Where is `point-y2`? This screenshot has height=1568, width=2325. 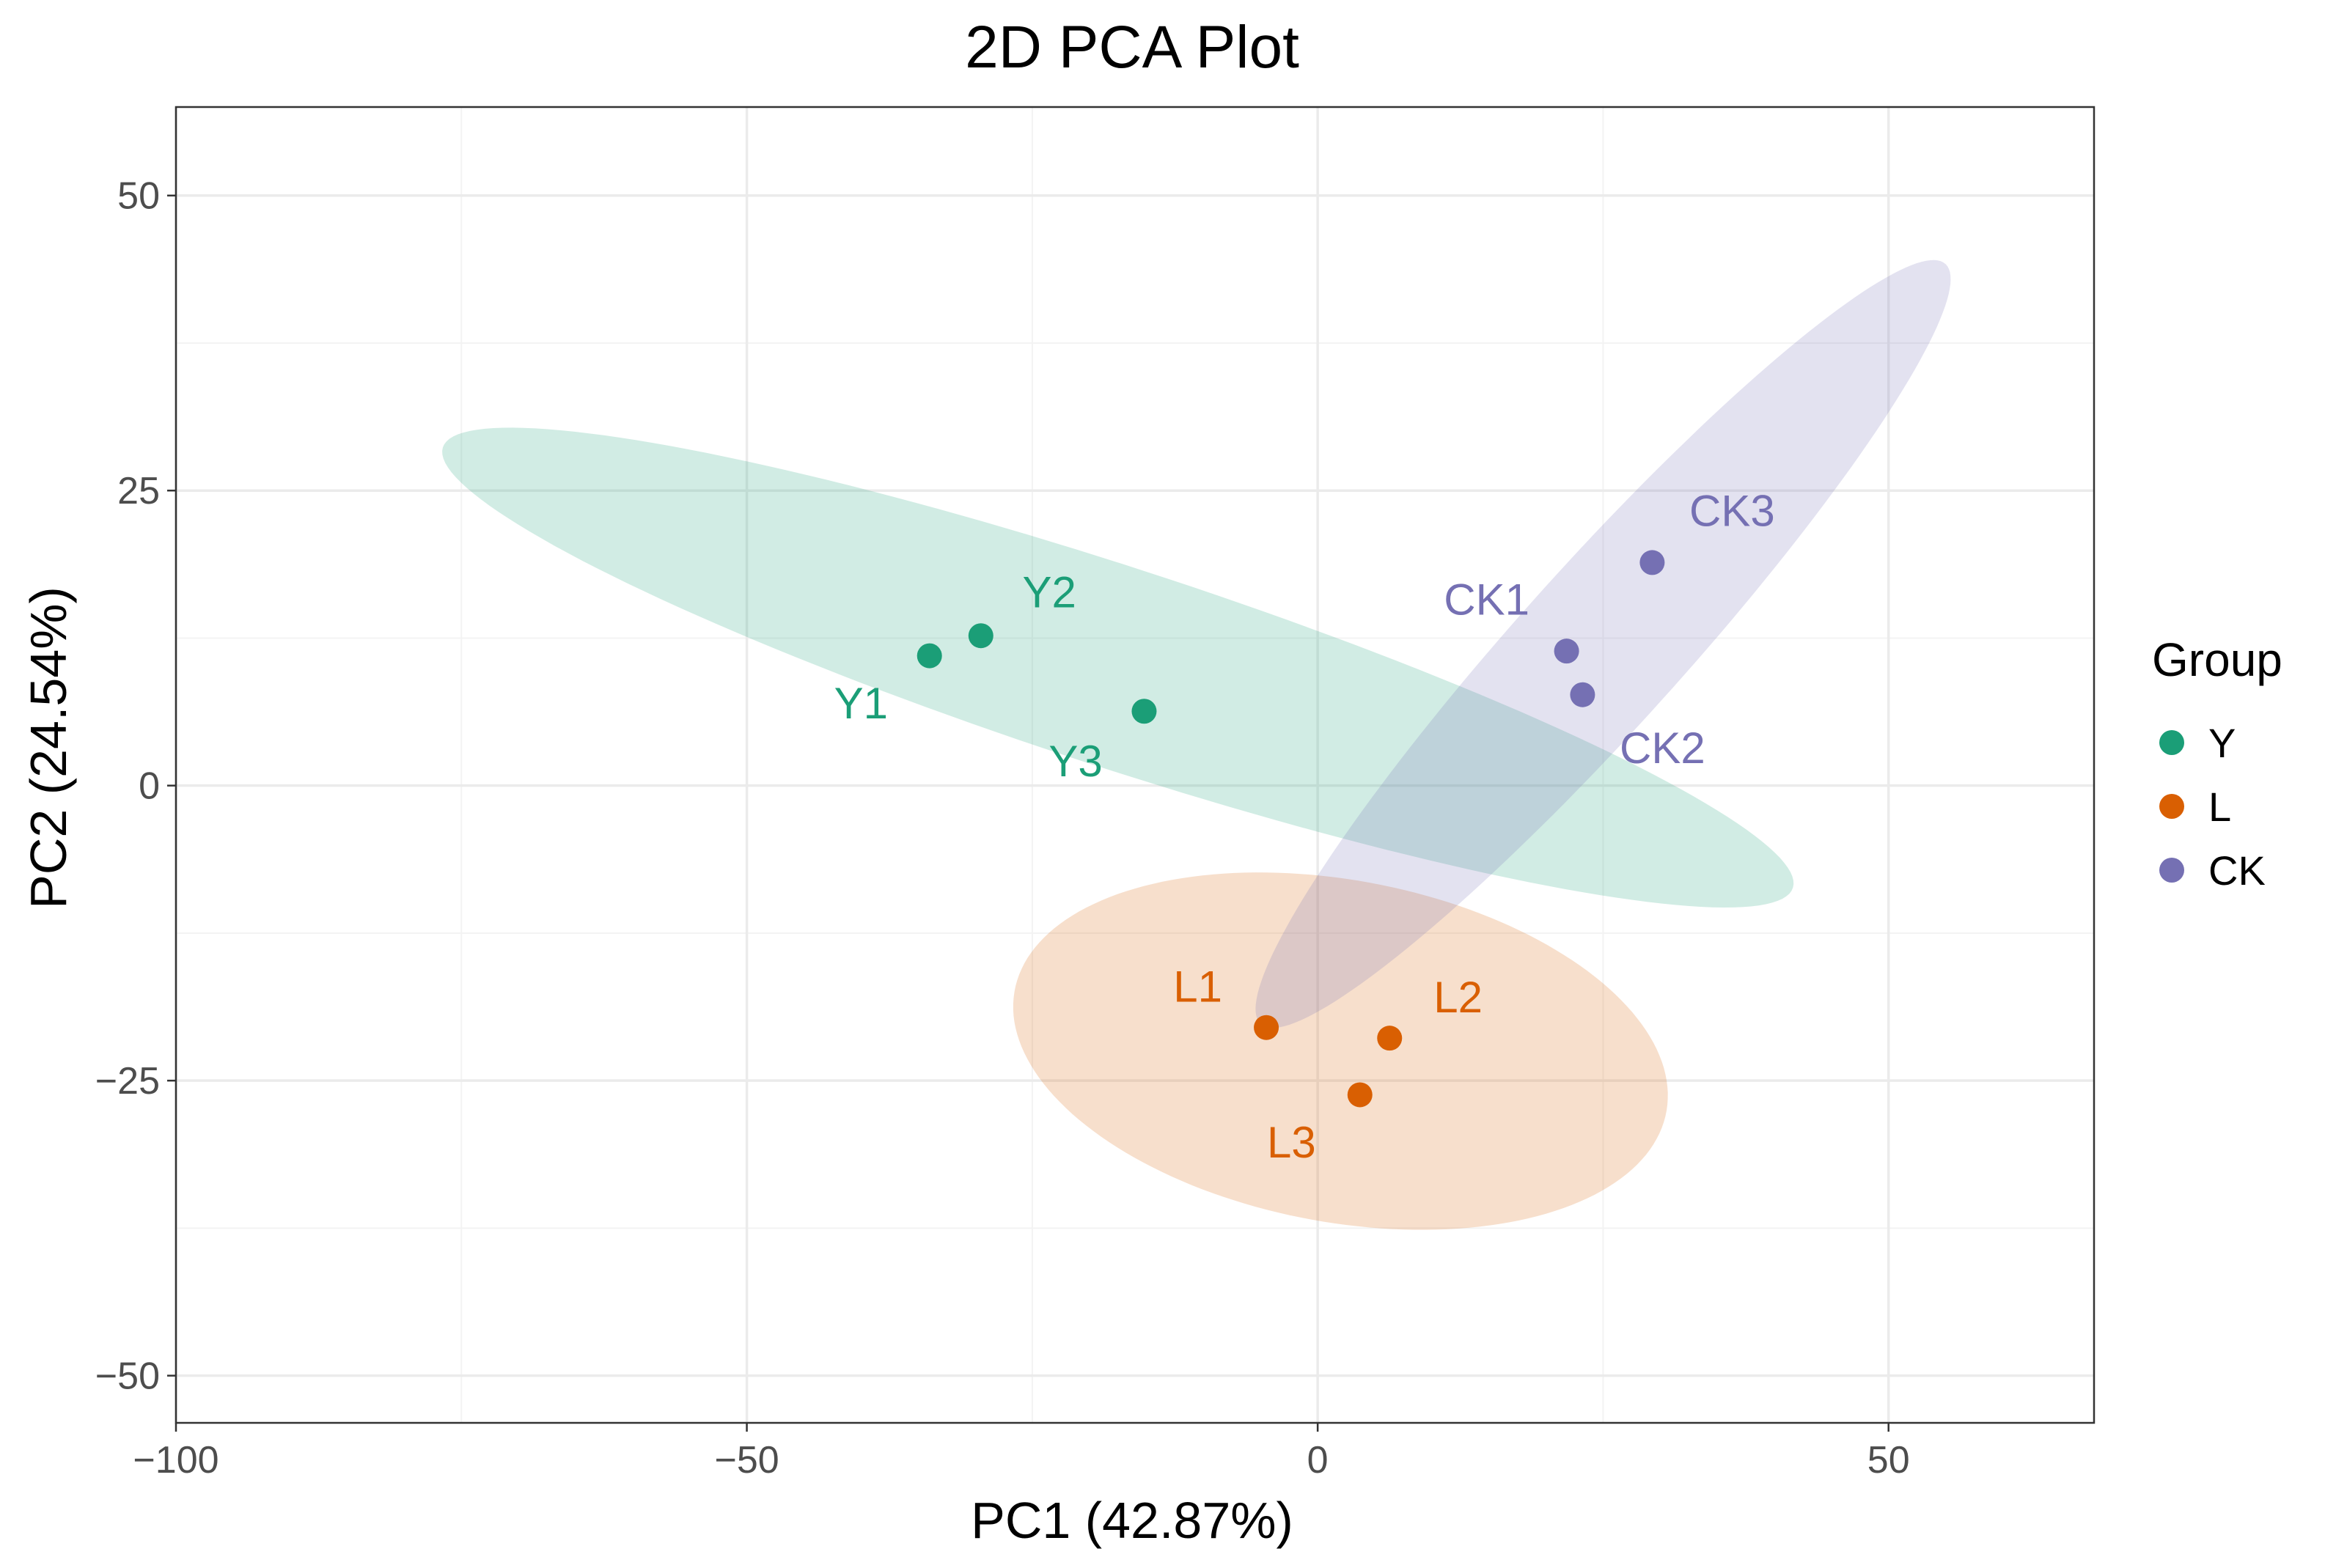
point-y2 is located at coordinates (980, 636).